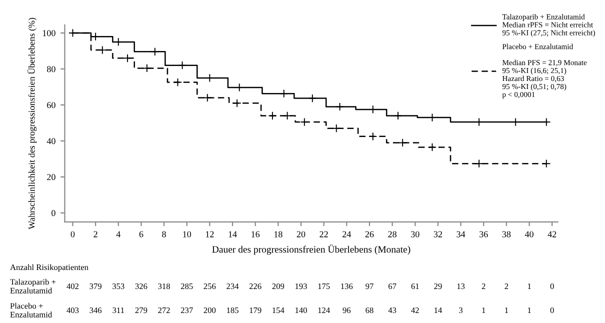  What do you see at coordinates (187, 234) in the screenshot?
I see `x-tick-label: 10` at bounding box center [187, 234].